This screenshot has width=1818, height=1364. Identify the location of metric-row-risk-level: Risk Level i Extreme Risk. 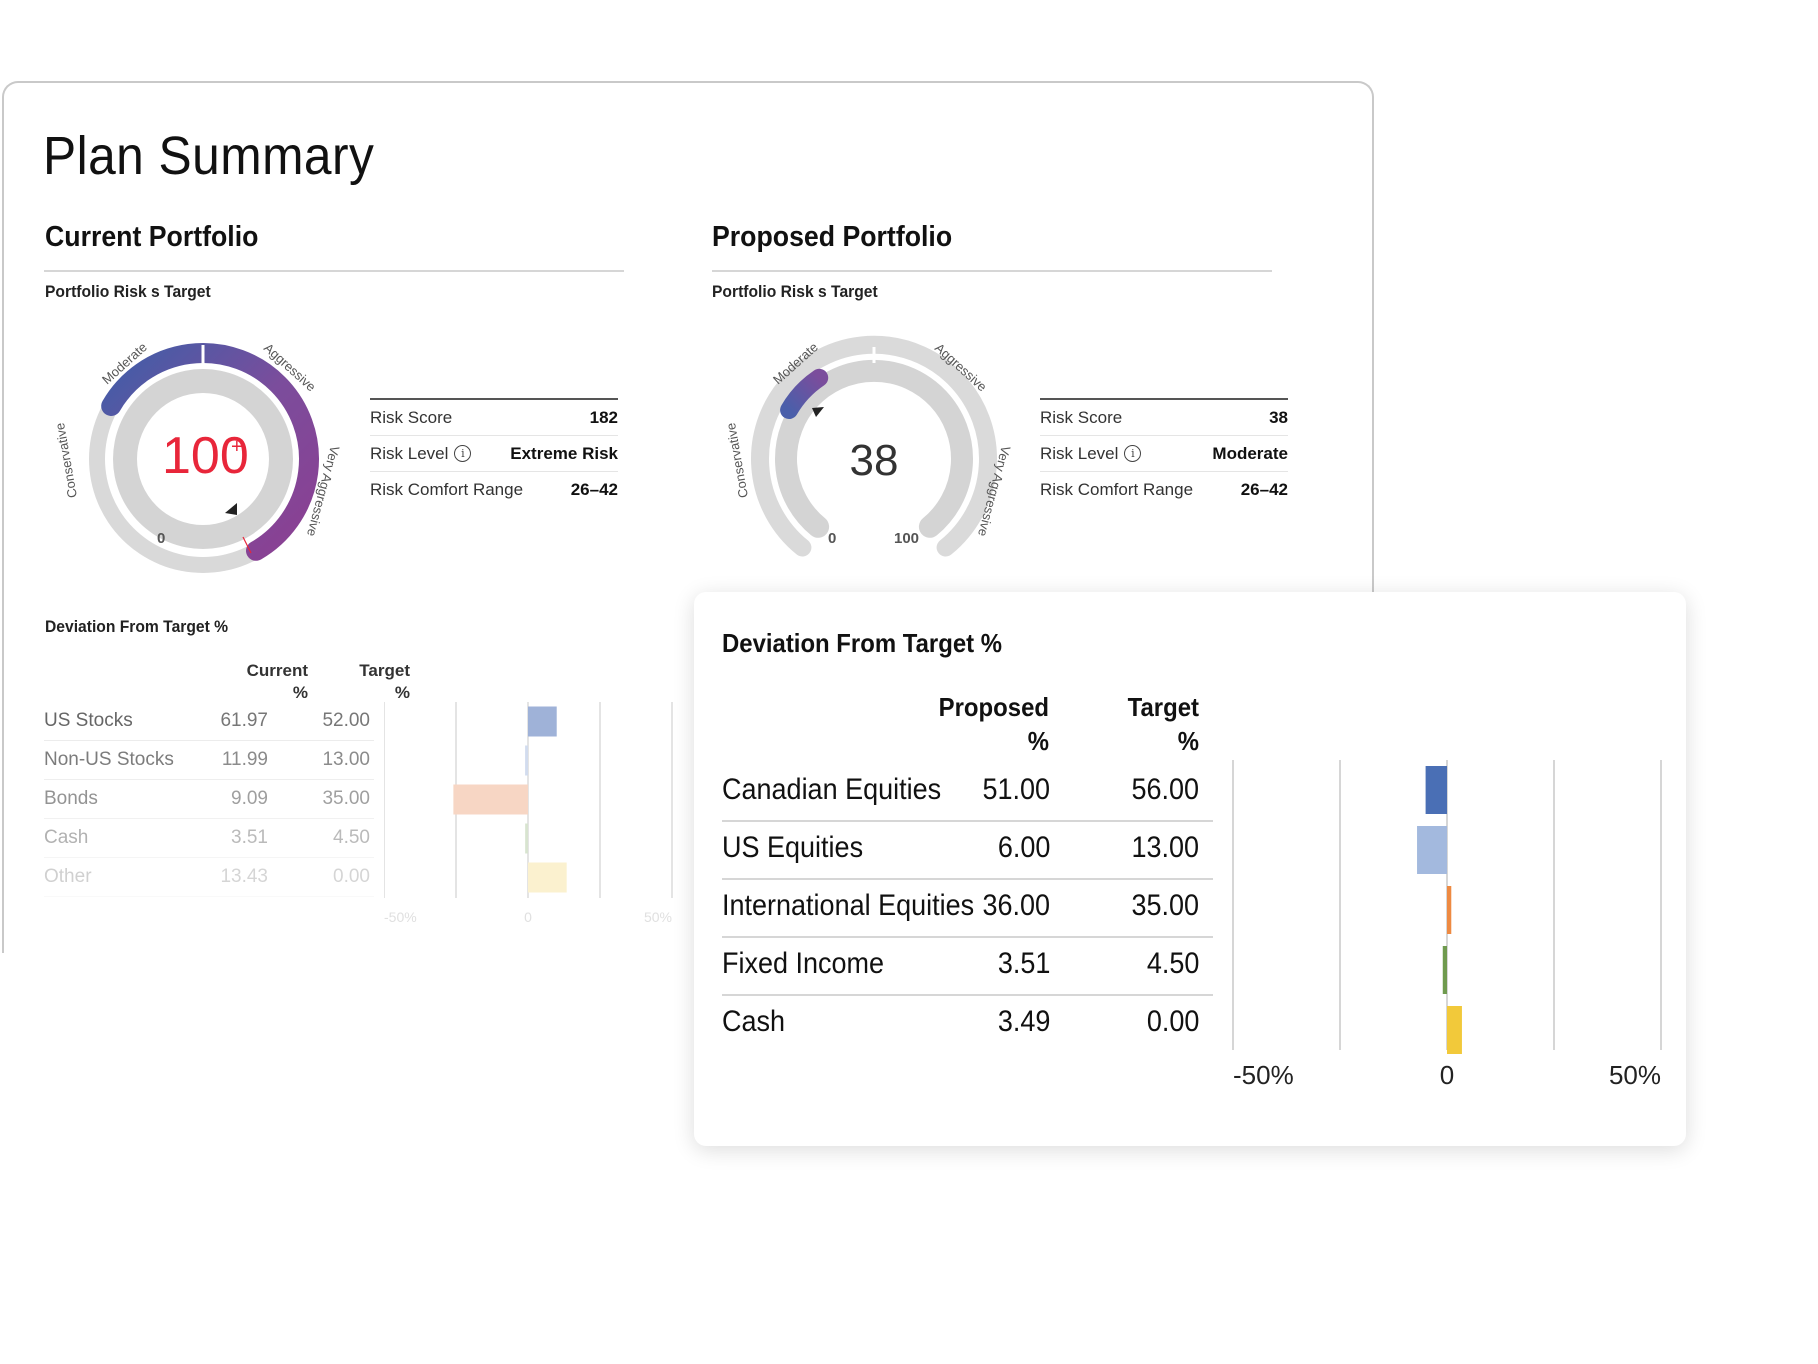
(494, 454).